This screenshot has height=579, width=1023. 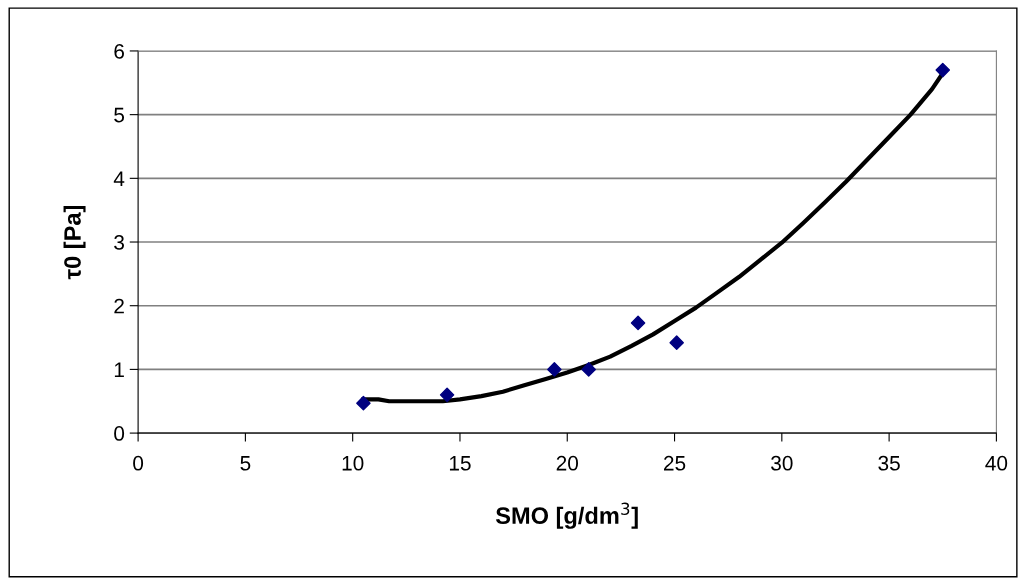 I want to click on y-tick-label: 5, so click(x=119, y=115).